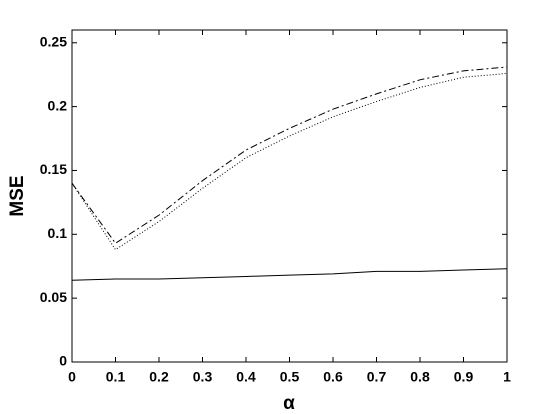 Image resolution: width=560 pixels, height=414 pixels. Describe the element at coordinates (116, 377) in the screenshot. I see `x-tick-label: 0.1` at that location.